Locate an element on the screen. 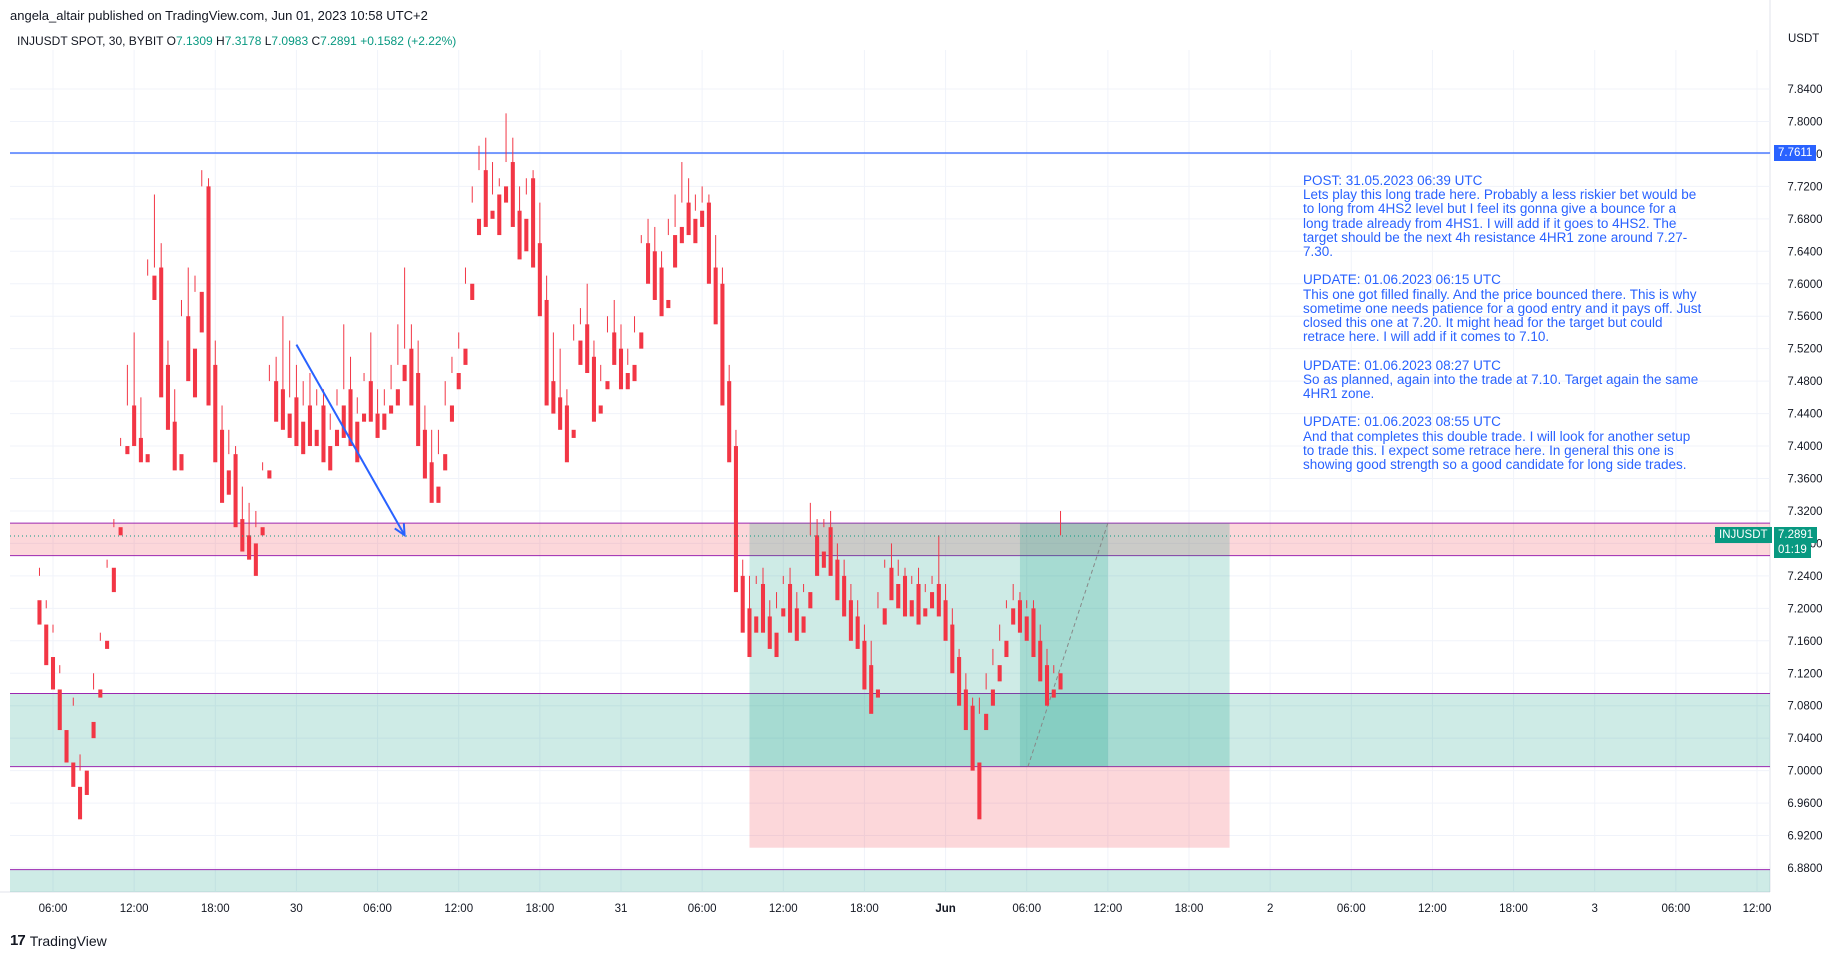 This screenshot has height=955, width=1834. x-tick-label: 06:00 is located at coordinates (377, 909).